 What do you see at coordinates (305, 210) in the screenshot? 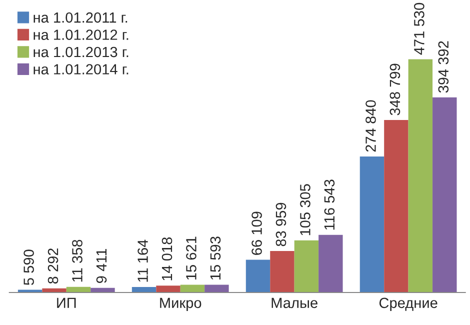
I see `data-label: 105 305` at bounding box center [305, 210].